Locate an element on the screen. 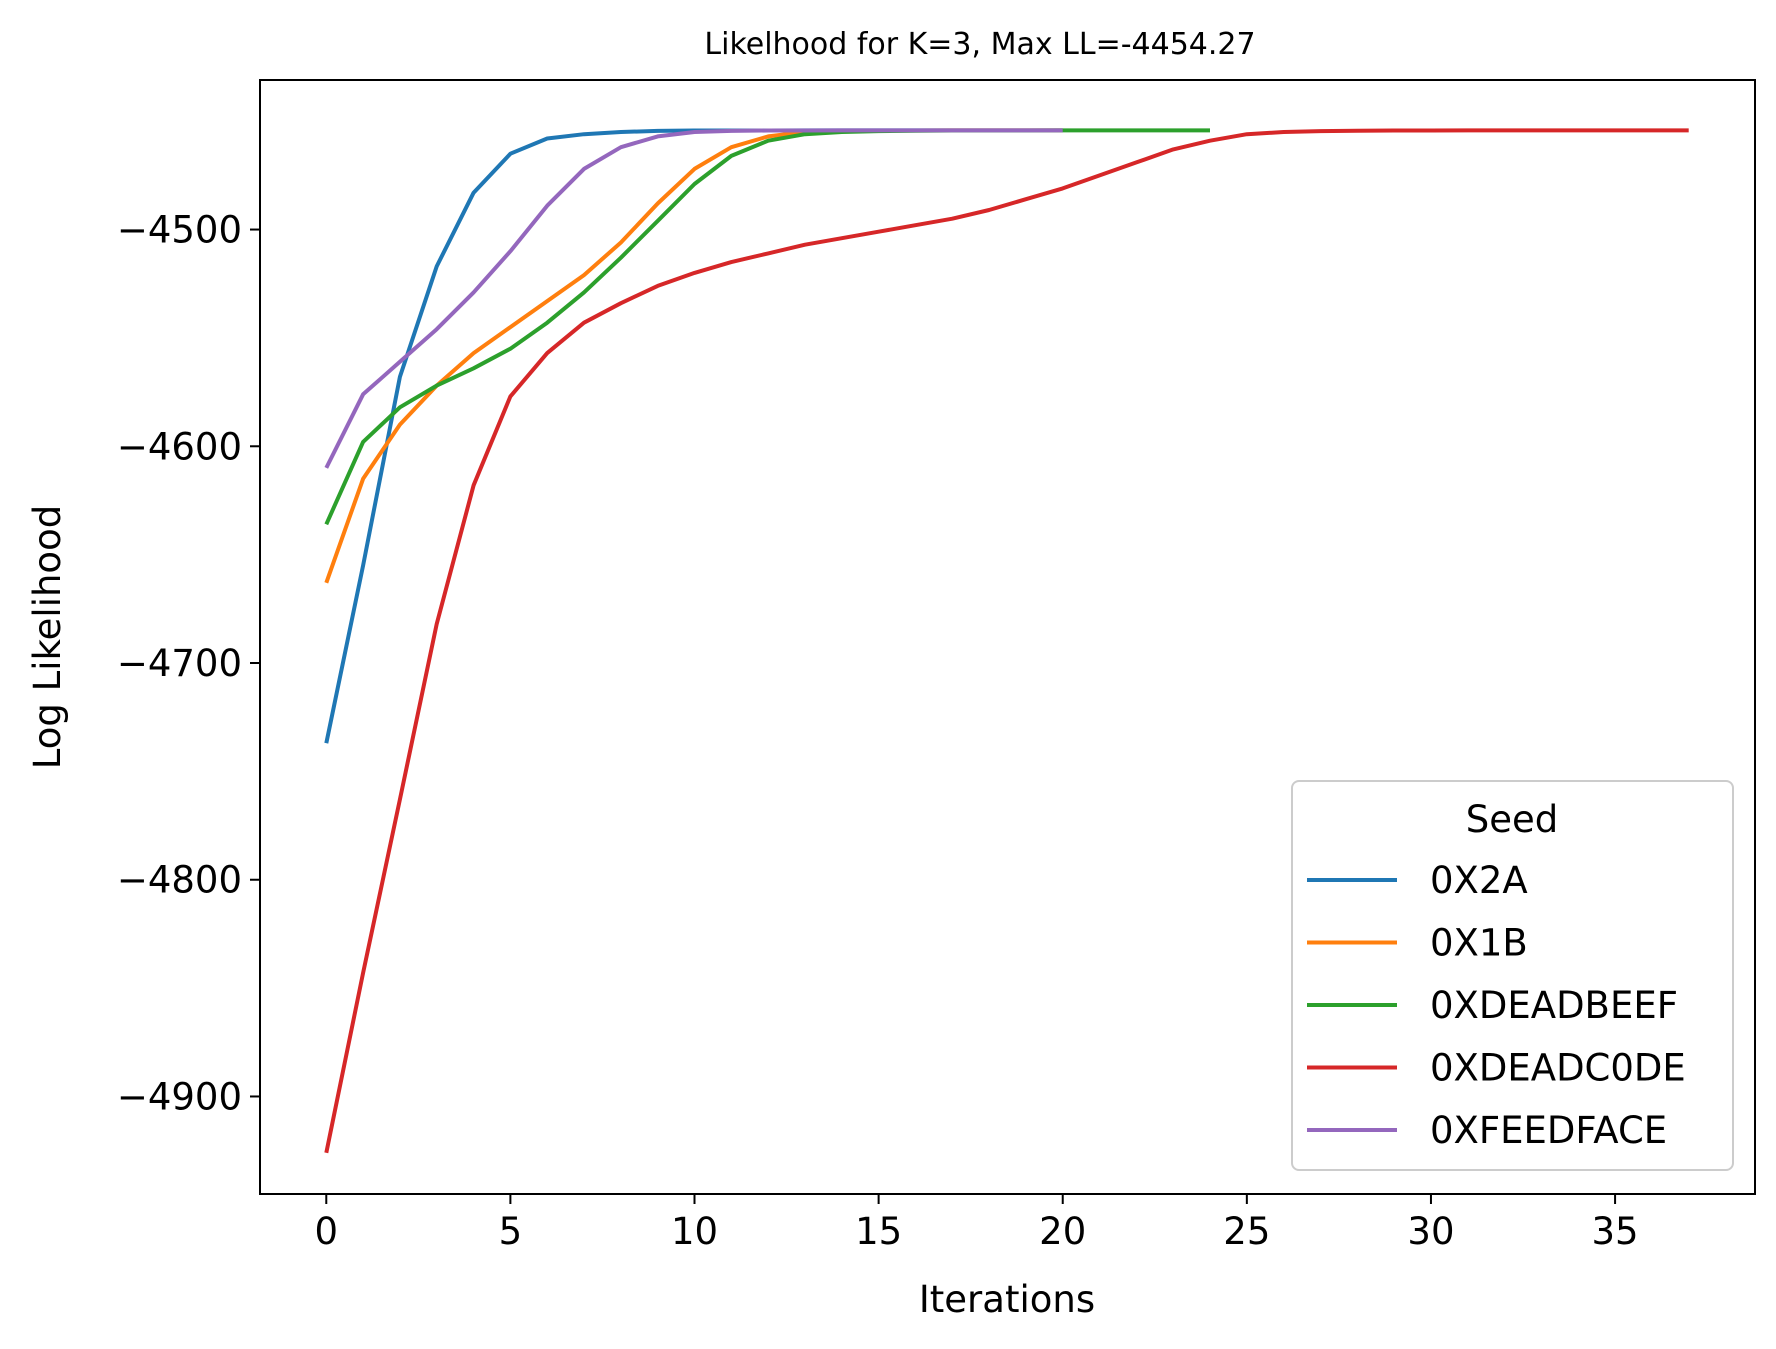  legend-title: Seed is located at coordinates (1512, 819).